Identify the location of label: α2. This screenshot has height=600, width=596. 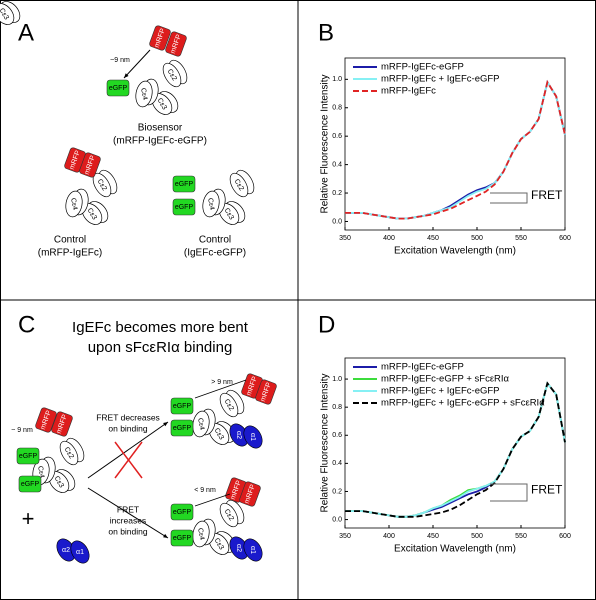
(66, 550).